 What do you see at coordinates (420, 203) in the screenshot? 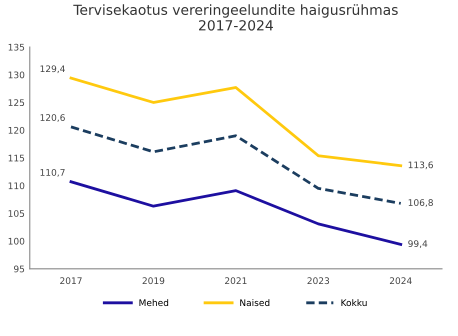
I see `data-label: 106,8` at bounding box center [420, 203].